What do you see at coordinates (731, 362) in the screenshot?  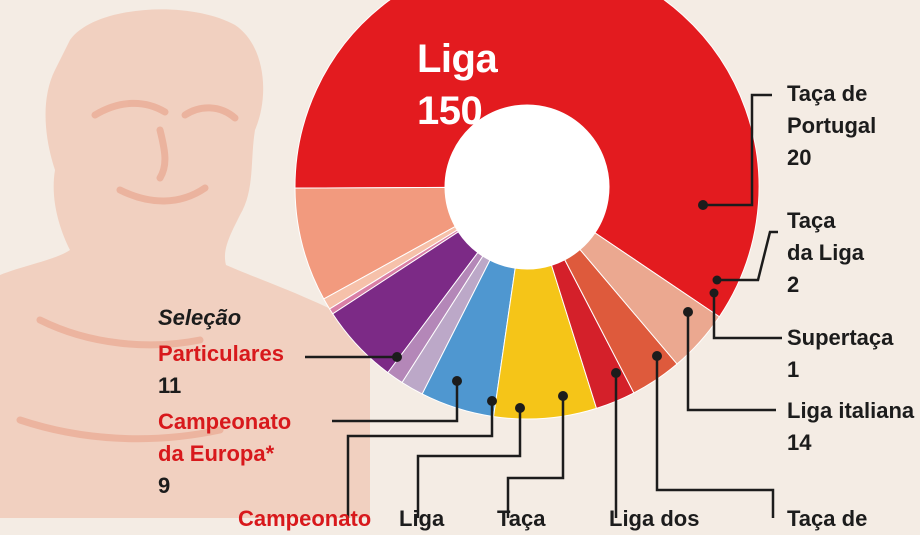 I see `leader-liga-italiana` at bounding box center [731, 362].